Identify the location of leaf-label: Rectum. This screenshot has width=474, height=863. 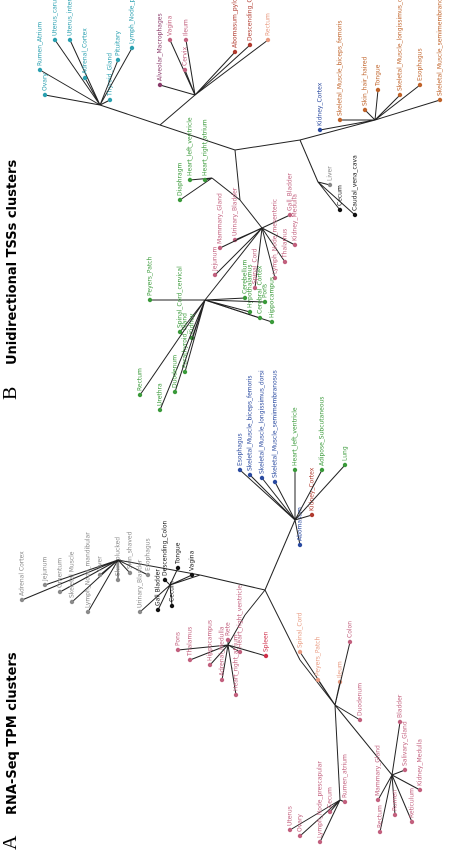
(380, 816).